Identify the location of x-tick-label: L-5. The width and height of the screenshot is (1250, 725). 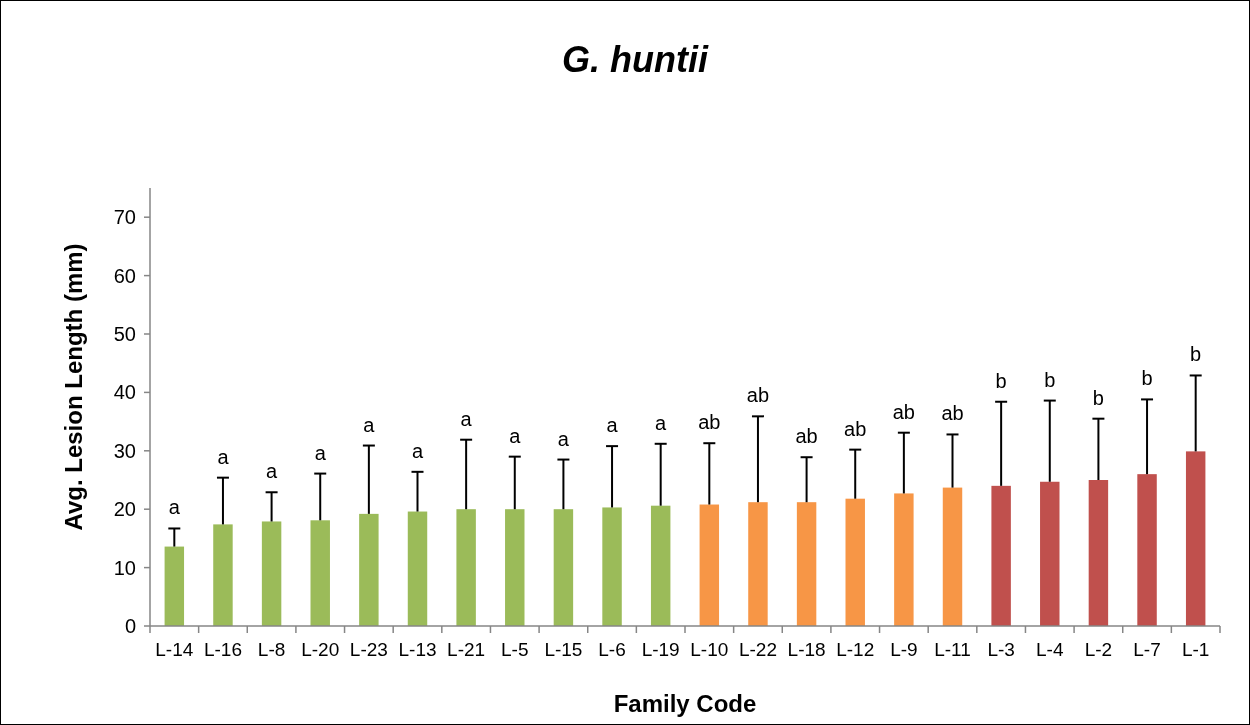
(515, 649).